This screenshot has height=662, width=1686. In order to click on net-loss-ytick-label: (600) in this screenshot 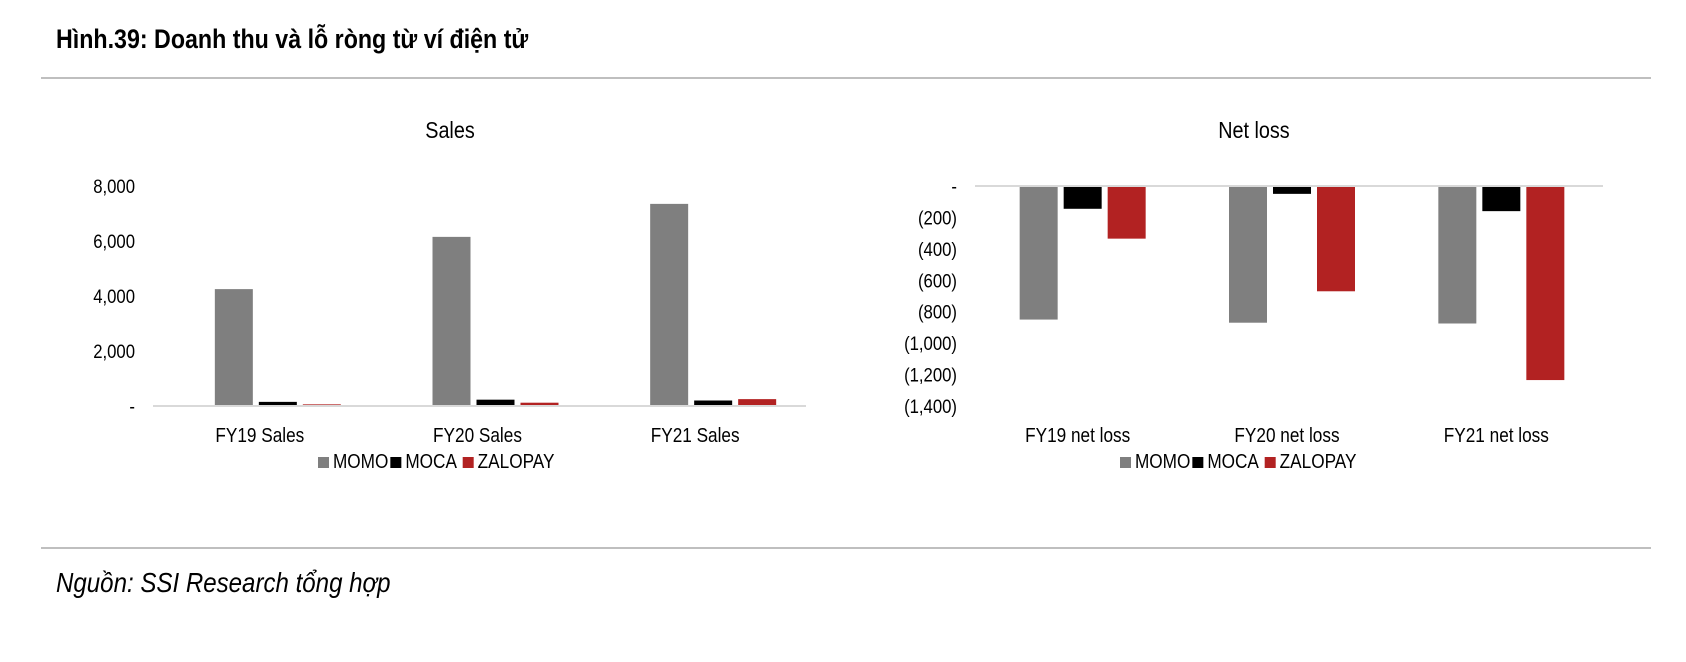, I will do `click(937, 280)`.